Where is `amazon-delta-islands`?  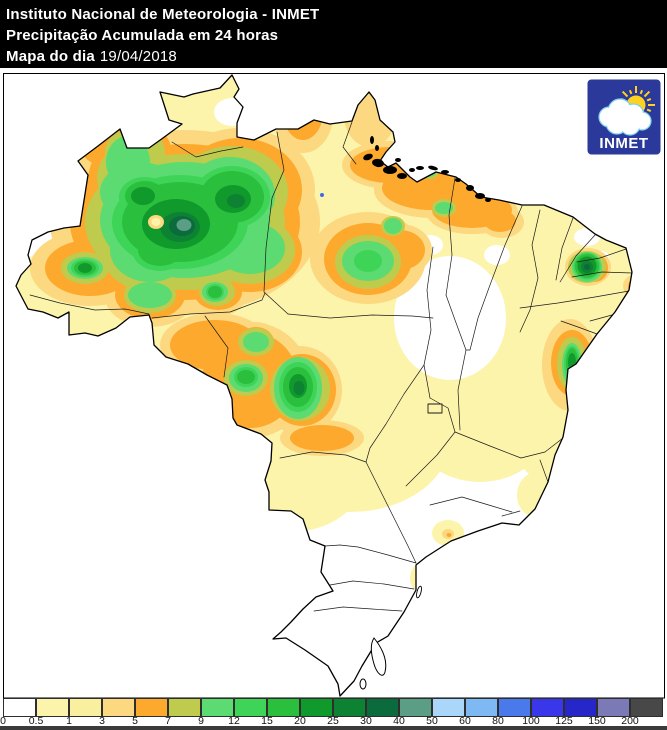
amazon-delta-islands is located at coordinates (427, 169).